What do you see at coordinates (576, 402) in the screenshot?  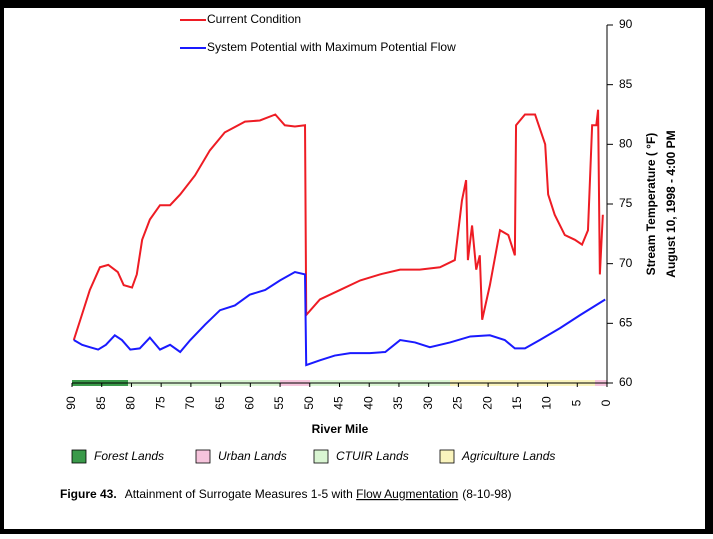 I see `x-tick-label: 5` at bounding box center [576, 402].